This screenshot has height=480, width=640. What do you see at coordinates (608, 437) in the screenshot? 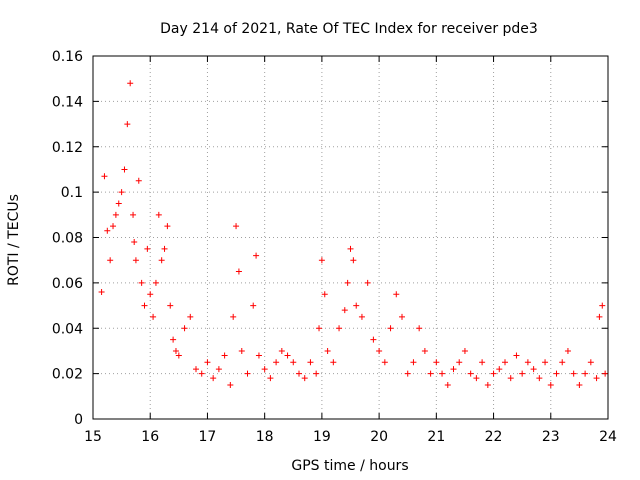
I see `x-tick-label: 24` at bounding box center [608, 437].